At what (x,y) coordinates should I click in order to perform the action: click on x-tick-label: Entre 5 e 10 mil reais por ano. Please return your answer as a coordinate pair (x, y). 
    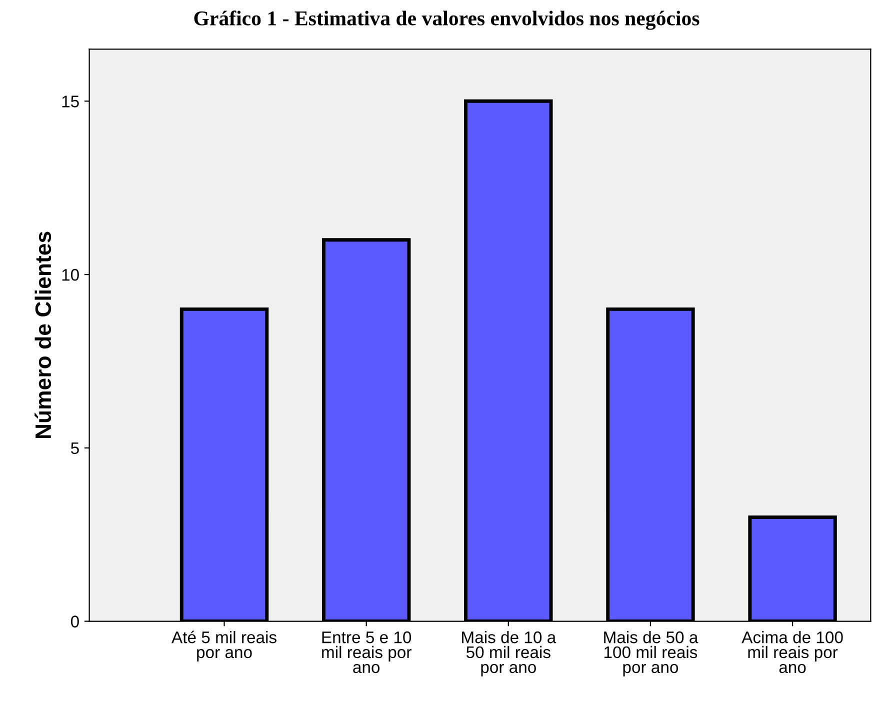
    Looking at the image, I should click on (367, 652).